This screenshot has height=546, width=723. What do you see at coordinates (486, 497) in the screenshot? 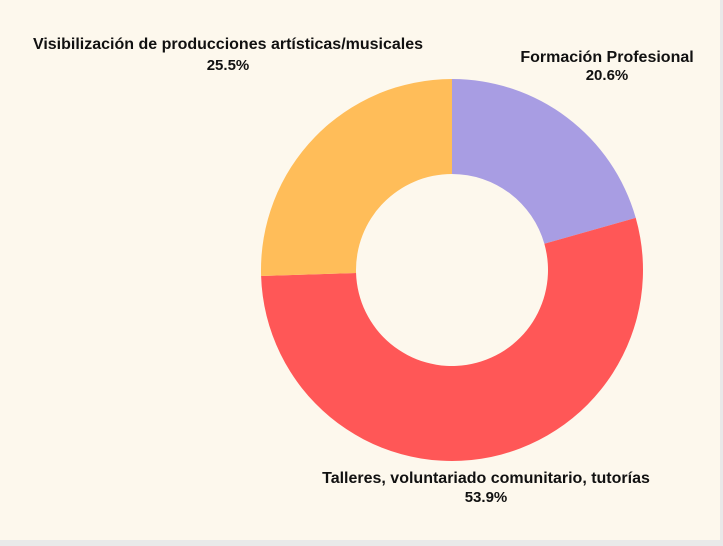
I see `slice-value-talleres: 53.9%` at bounding box center [486, 497].